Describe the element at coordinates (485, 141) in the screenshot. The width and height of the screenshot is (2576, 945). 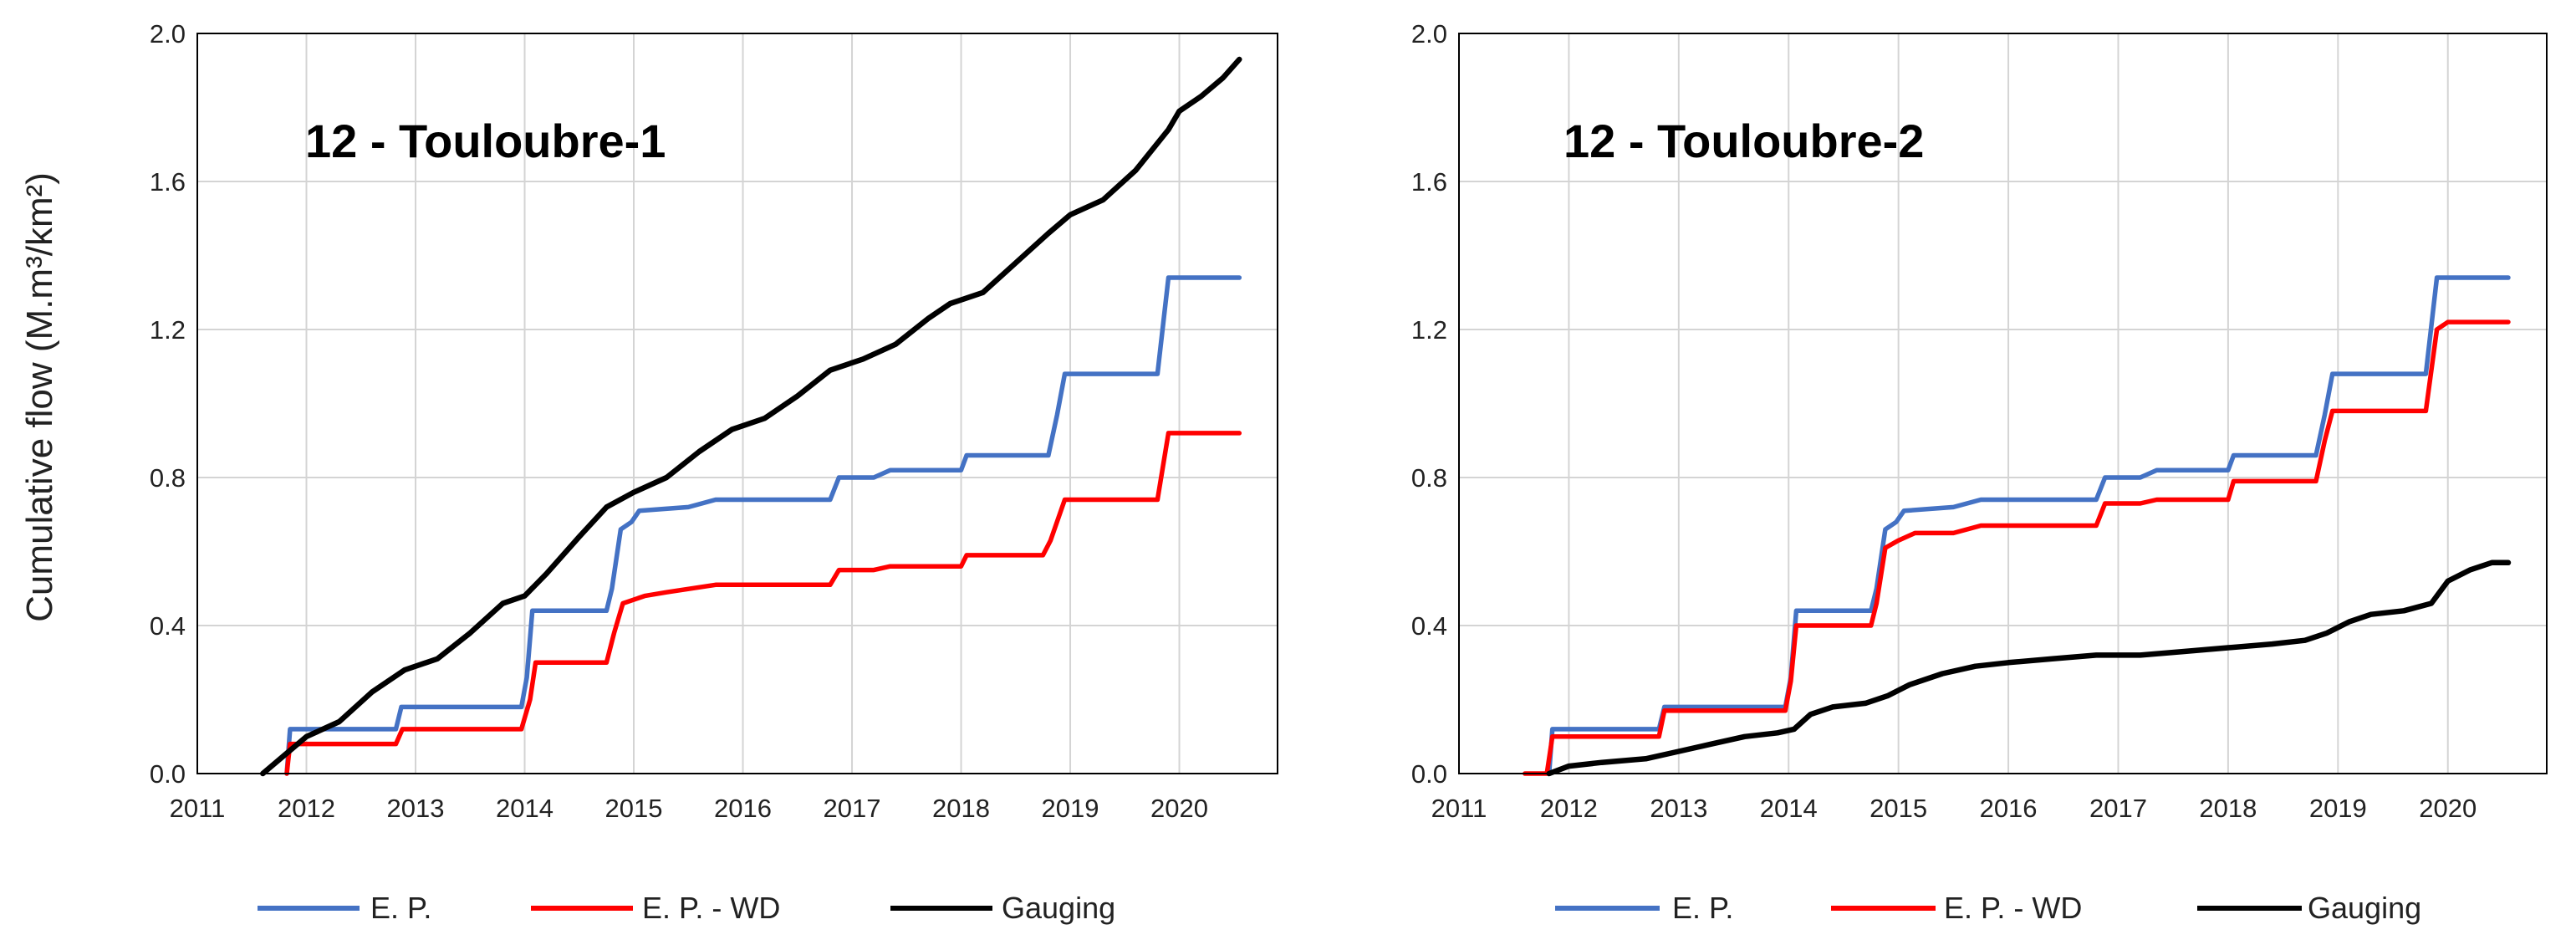
I see `chart-title: 12 - Touloubre-1` at that location.